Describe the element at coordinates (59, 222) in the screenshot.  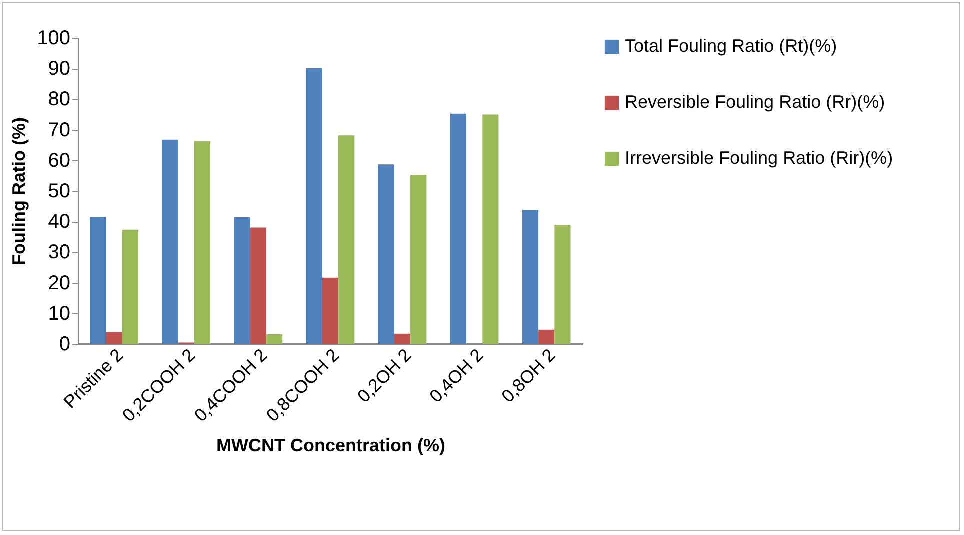
I see `y-tick-label: 40` at that location.